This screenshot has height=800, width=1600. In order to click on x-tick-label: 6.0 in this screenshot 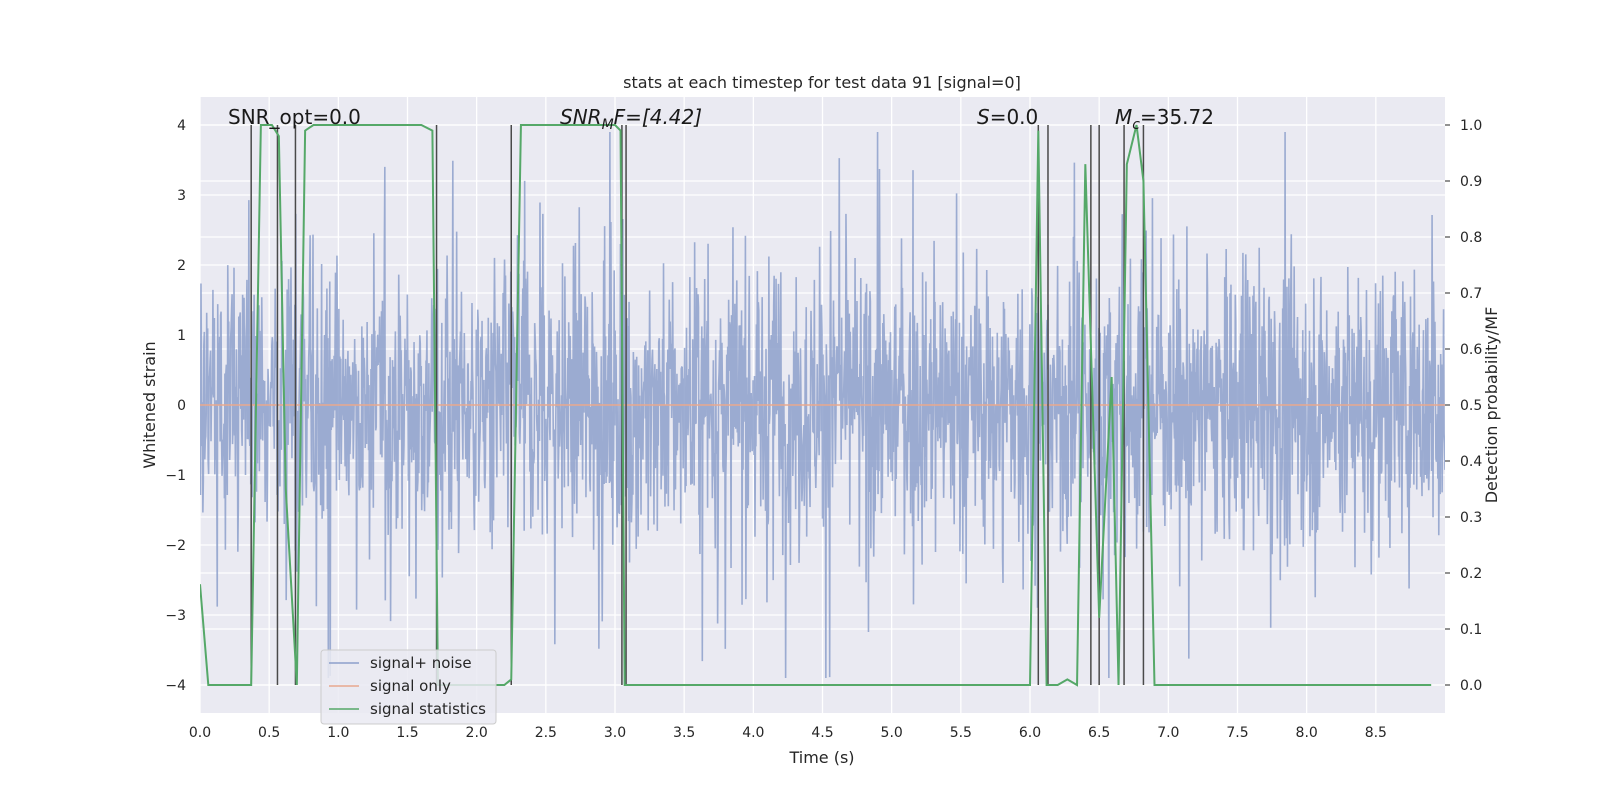, I will do `click(1030, 733)`.